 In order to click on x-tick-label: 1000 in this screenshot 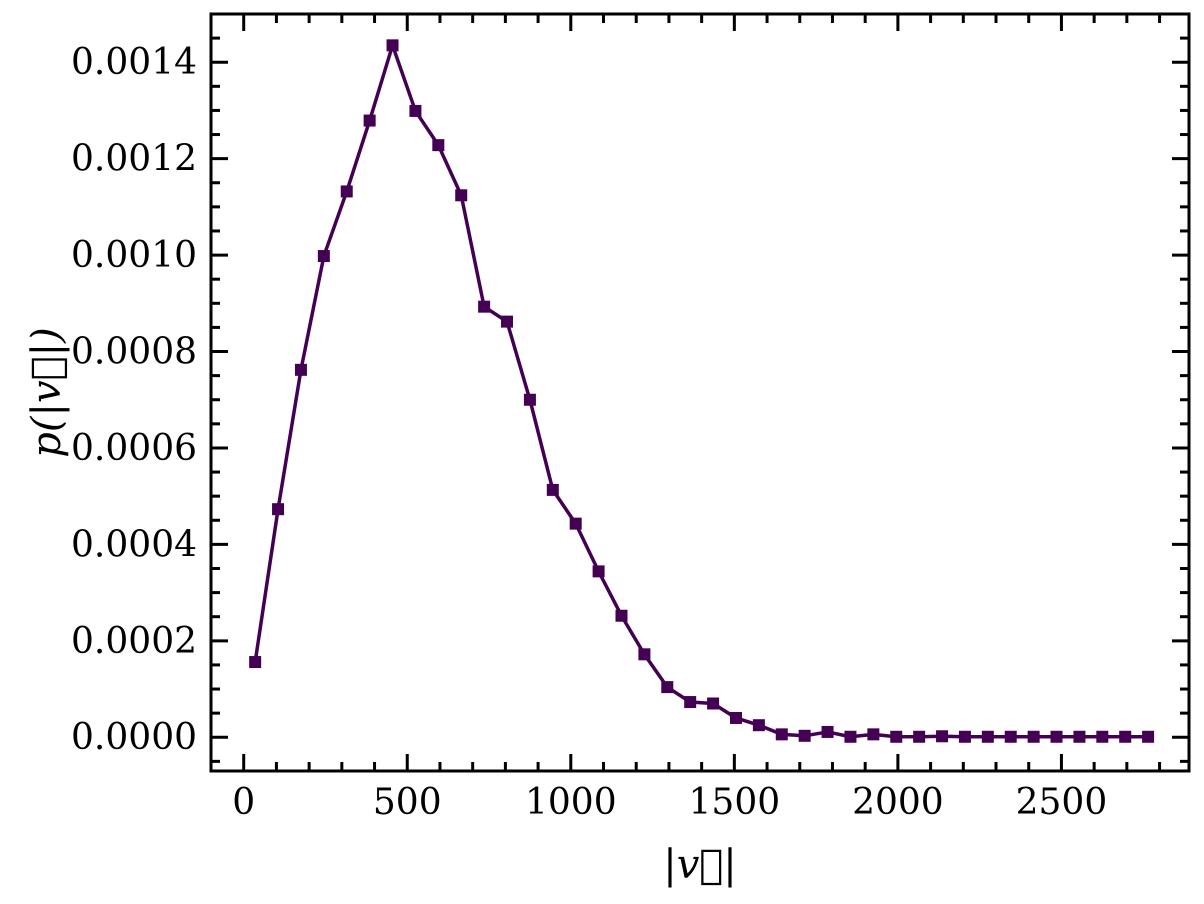, I will do `click(571, 802)`.